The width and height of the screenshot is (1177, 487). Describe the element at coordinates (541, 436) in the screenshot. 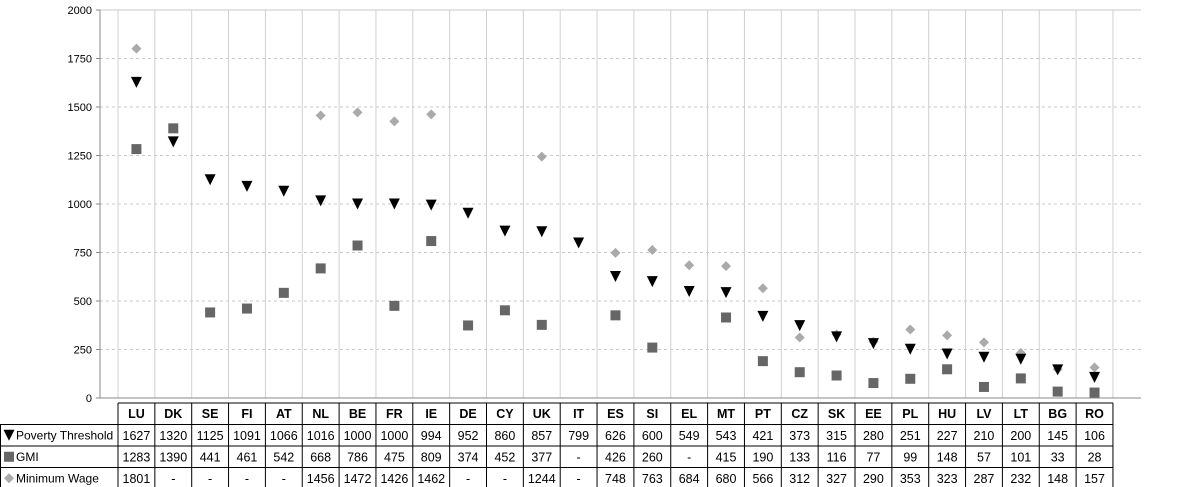

I see `poverty-threshold-value-uk: 857` at that location.